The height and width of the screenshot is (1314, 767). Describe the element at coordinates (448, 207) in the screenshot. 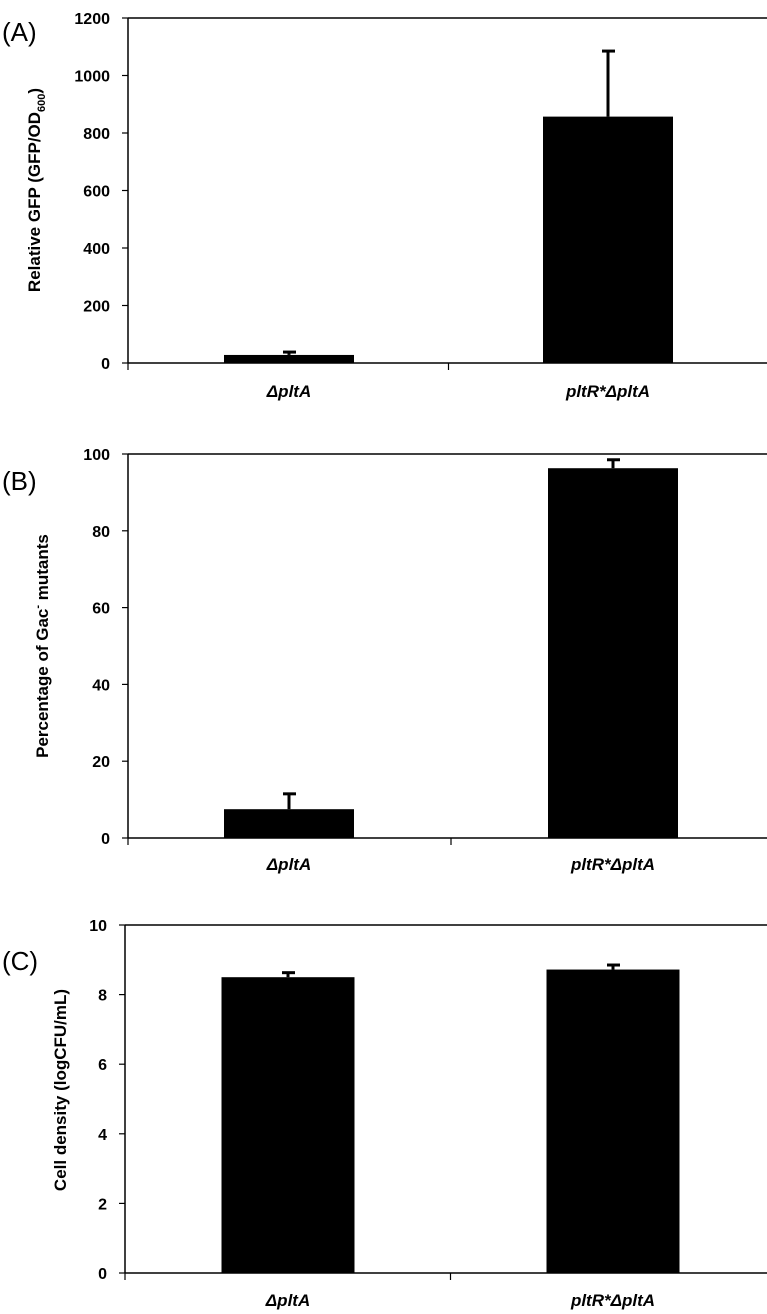

I see `panel-a-bars` at that location.